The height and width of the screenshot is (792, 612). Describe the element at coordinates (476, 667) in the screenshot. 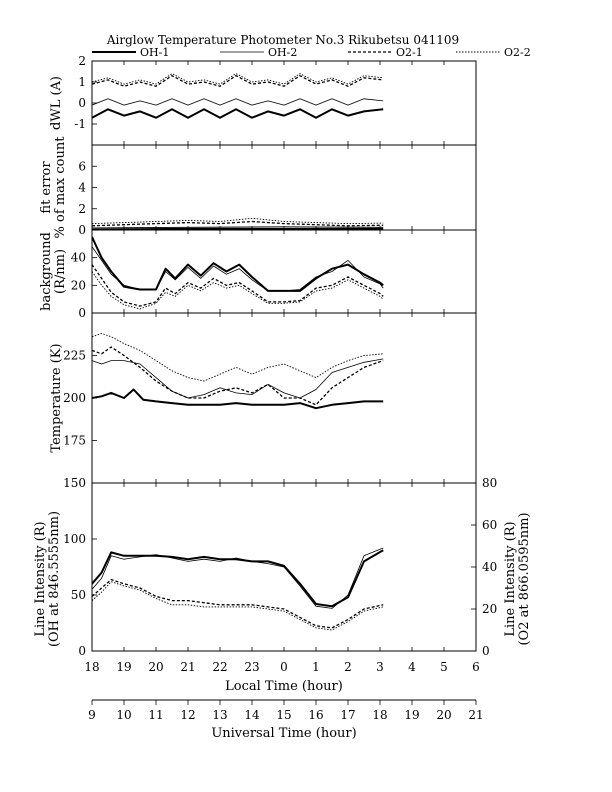

I see `local-time-tick-label: 6` at that location.